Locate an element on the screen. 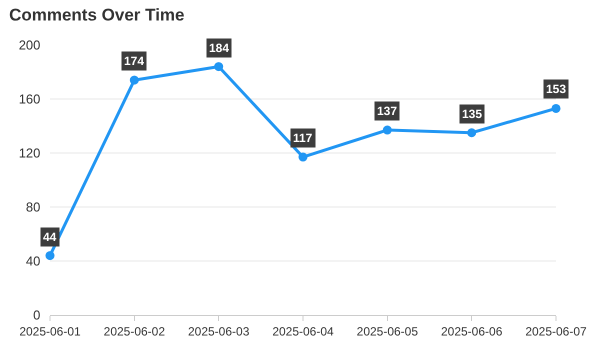 This screenshot has height=350, width=606. data-label: 174 is located at coordinates (134, 61).